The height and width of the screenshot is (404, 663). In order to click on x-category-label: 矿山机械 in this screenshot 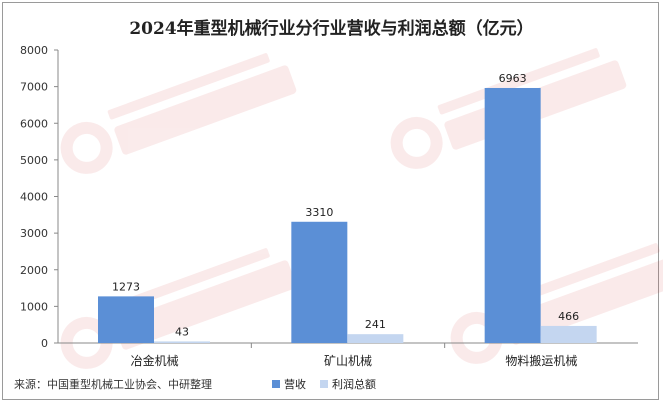, I will do `click(348, 360)`.